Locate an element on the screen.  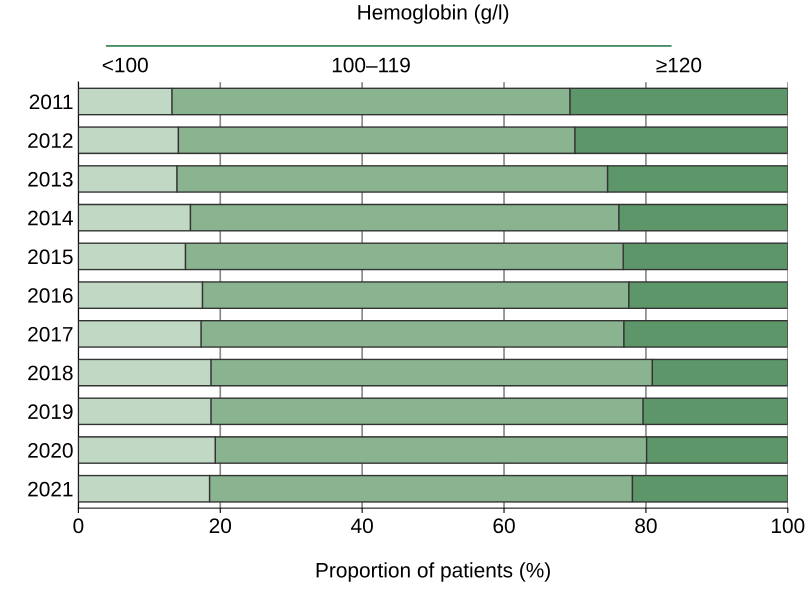
y-tick-label: 2019 is located at coordinates (50, 412).